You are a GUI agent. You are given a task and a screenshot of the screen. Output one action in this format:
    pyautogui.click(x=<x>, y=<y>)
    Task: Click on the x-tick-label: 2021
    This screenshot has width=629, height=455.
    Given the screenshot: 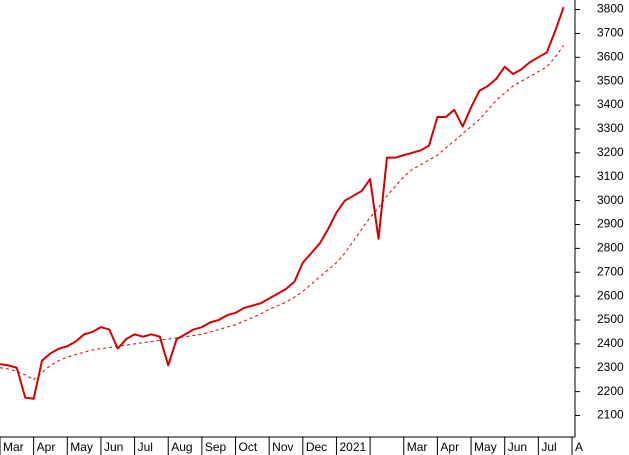 What is the action you would take?
    pyautogui.click(x=352, y=447)
    